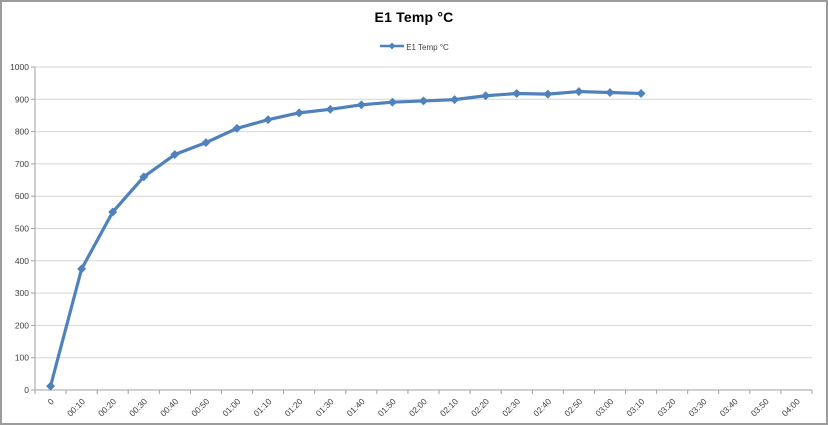 The height and width of the screenshot is (425, 828). I want to click on svg-text: 700, so click(22, 164).